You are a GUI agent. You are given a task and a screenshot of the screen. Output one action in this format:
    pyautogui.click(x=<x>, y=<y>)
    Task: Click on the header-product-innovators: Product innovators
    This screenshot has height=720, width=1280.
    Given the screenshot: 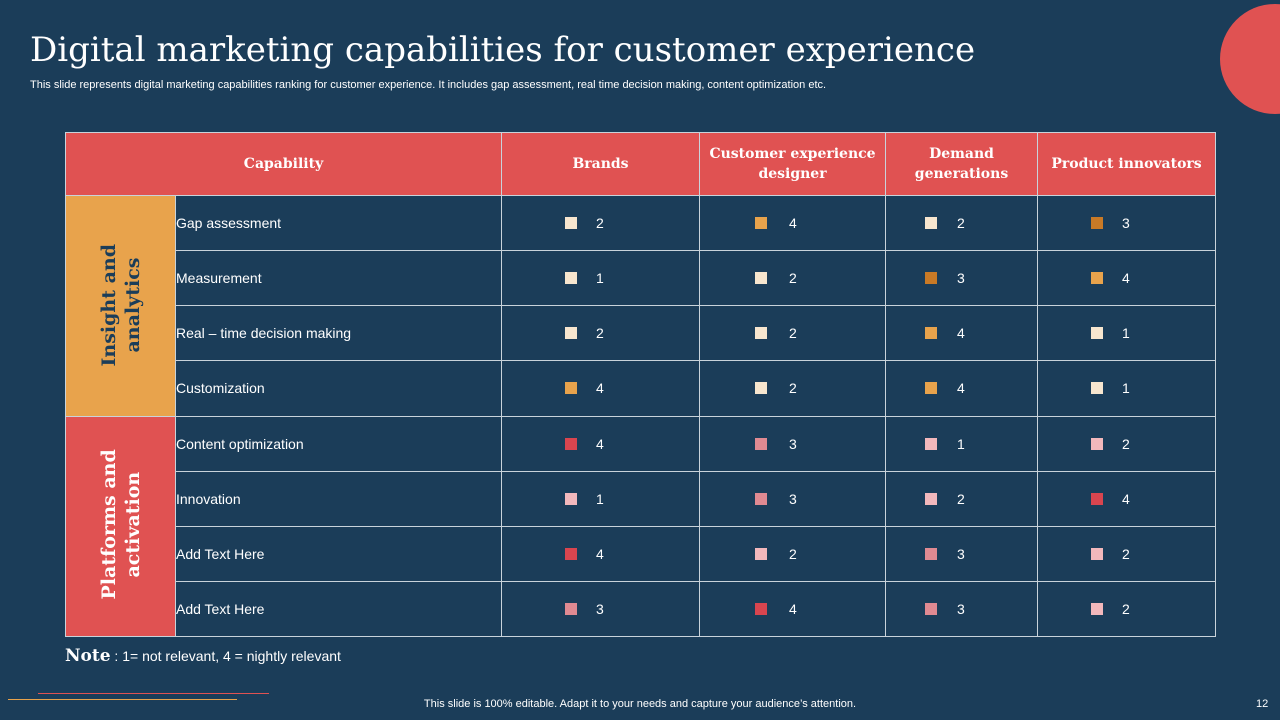 What is the action you would take?
    pyautogui.click(x=1127, y=164)
    